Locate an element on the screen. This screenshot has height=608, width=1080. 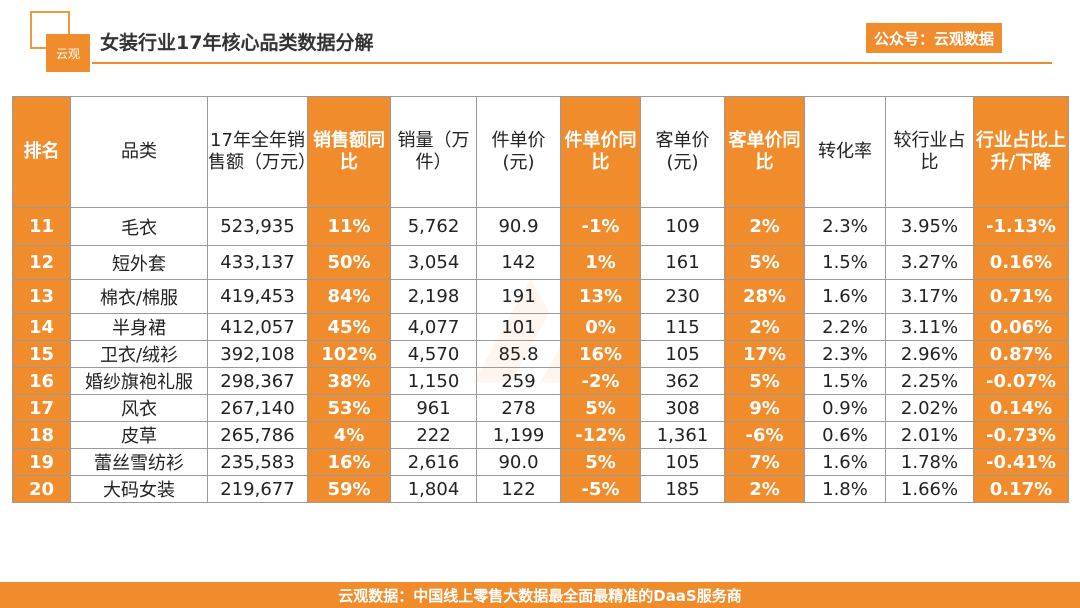
cell-sales-yoy: 16% is located at coordinates (349, 462).